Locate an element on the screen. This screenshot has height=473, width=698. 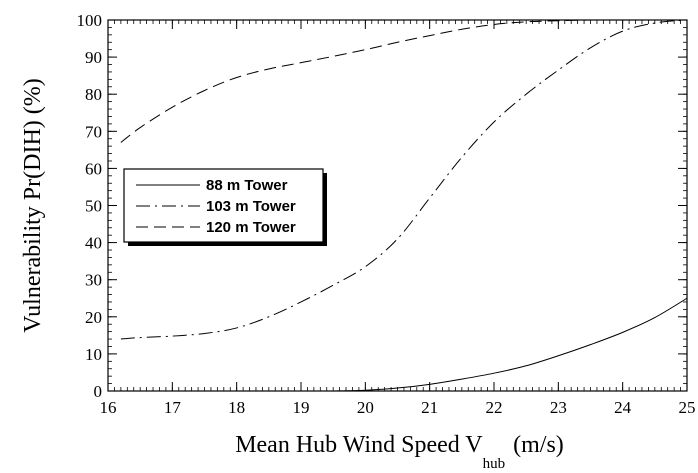
y-tick-label: 0 is located at coordinates (98, 391).